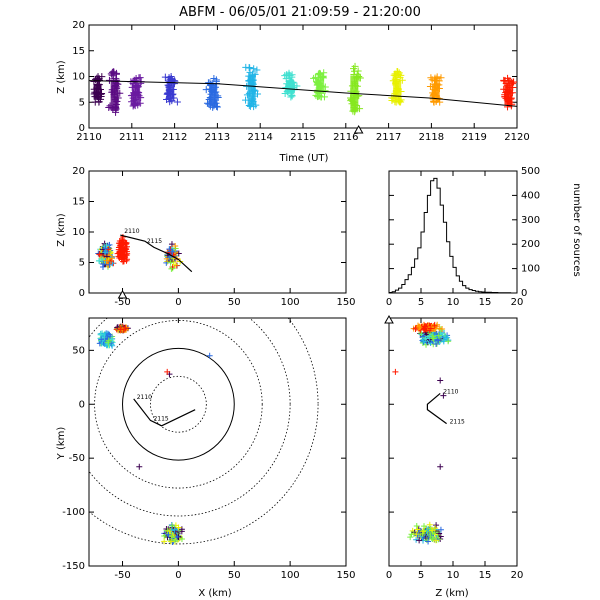 The width and height of the screenshot is (600, 600). I want to click on plan-ytick-label: -50, so click(77, 458).